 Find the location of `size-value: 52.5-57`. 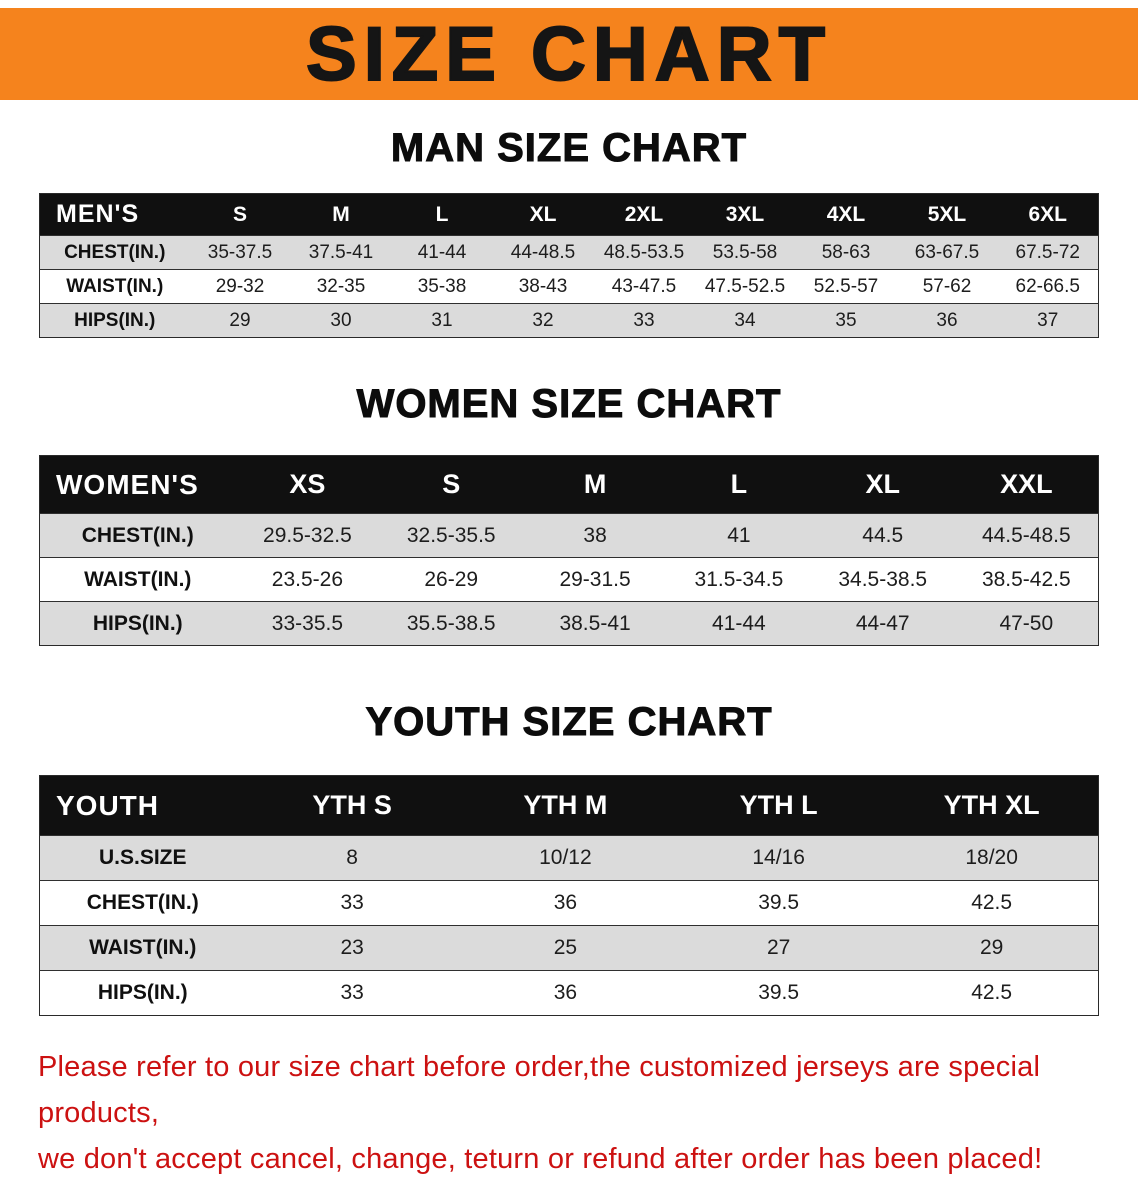

size-value: 52.5-57 is located at coordinates (846, 286).